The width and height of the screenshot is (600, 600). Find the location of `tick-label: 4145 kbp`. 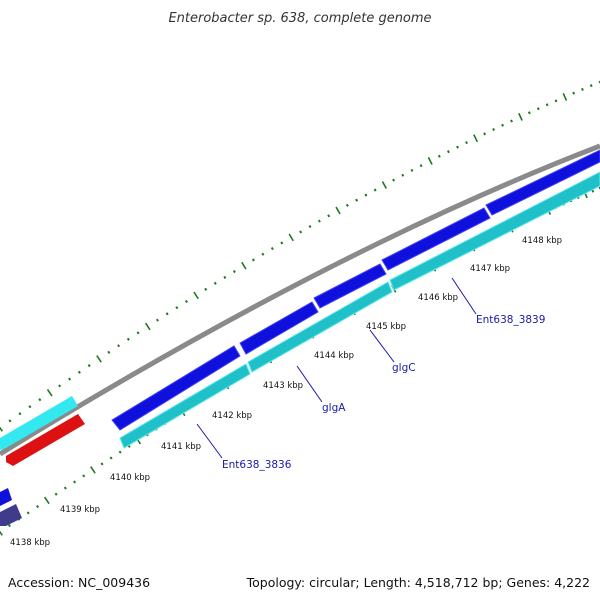

tick-label: 4145 kbp is located at coordinates (386, 327).